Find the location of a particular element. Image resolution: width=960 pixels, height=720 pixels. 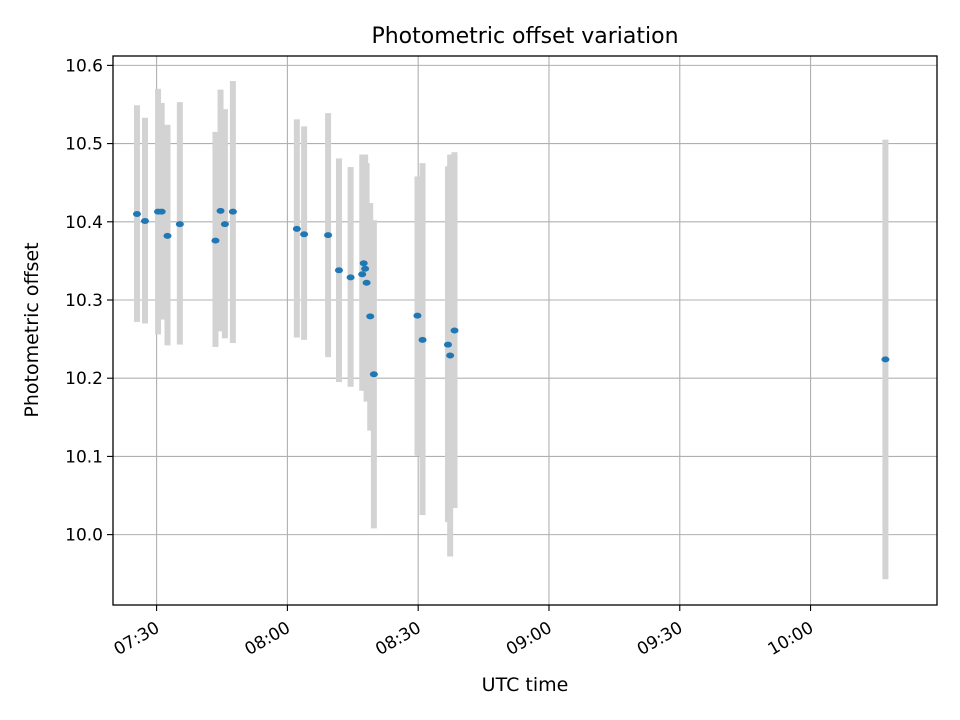

y-tick-label: 10.2 is located at coordinates (84, 379).